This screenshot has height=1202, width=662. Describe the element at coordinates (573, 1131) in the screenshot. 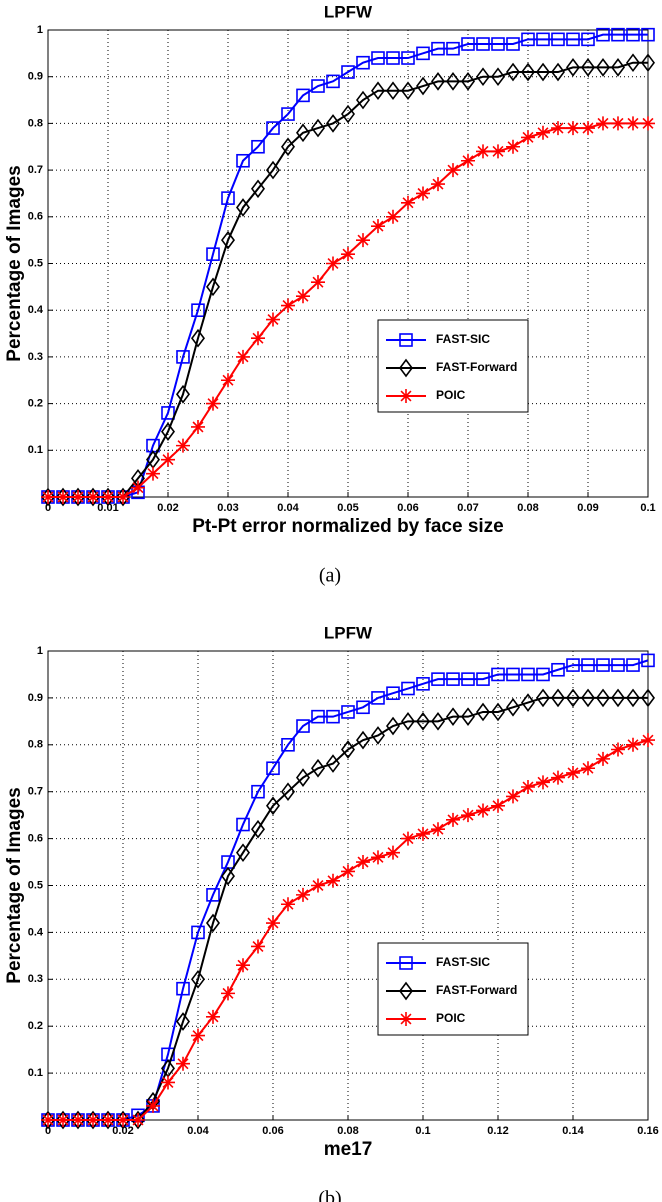

I see `x-tick-label: 0.14` at that location.